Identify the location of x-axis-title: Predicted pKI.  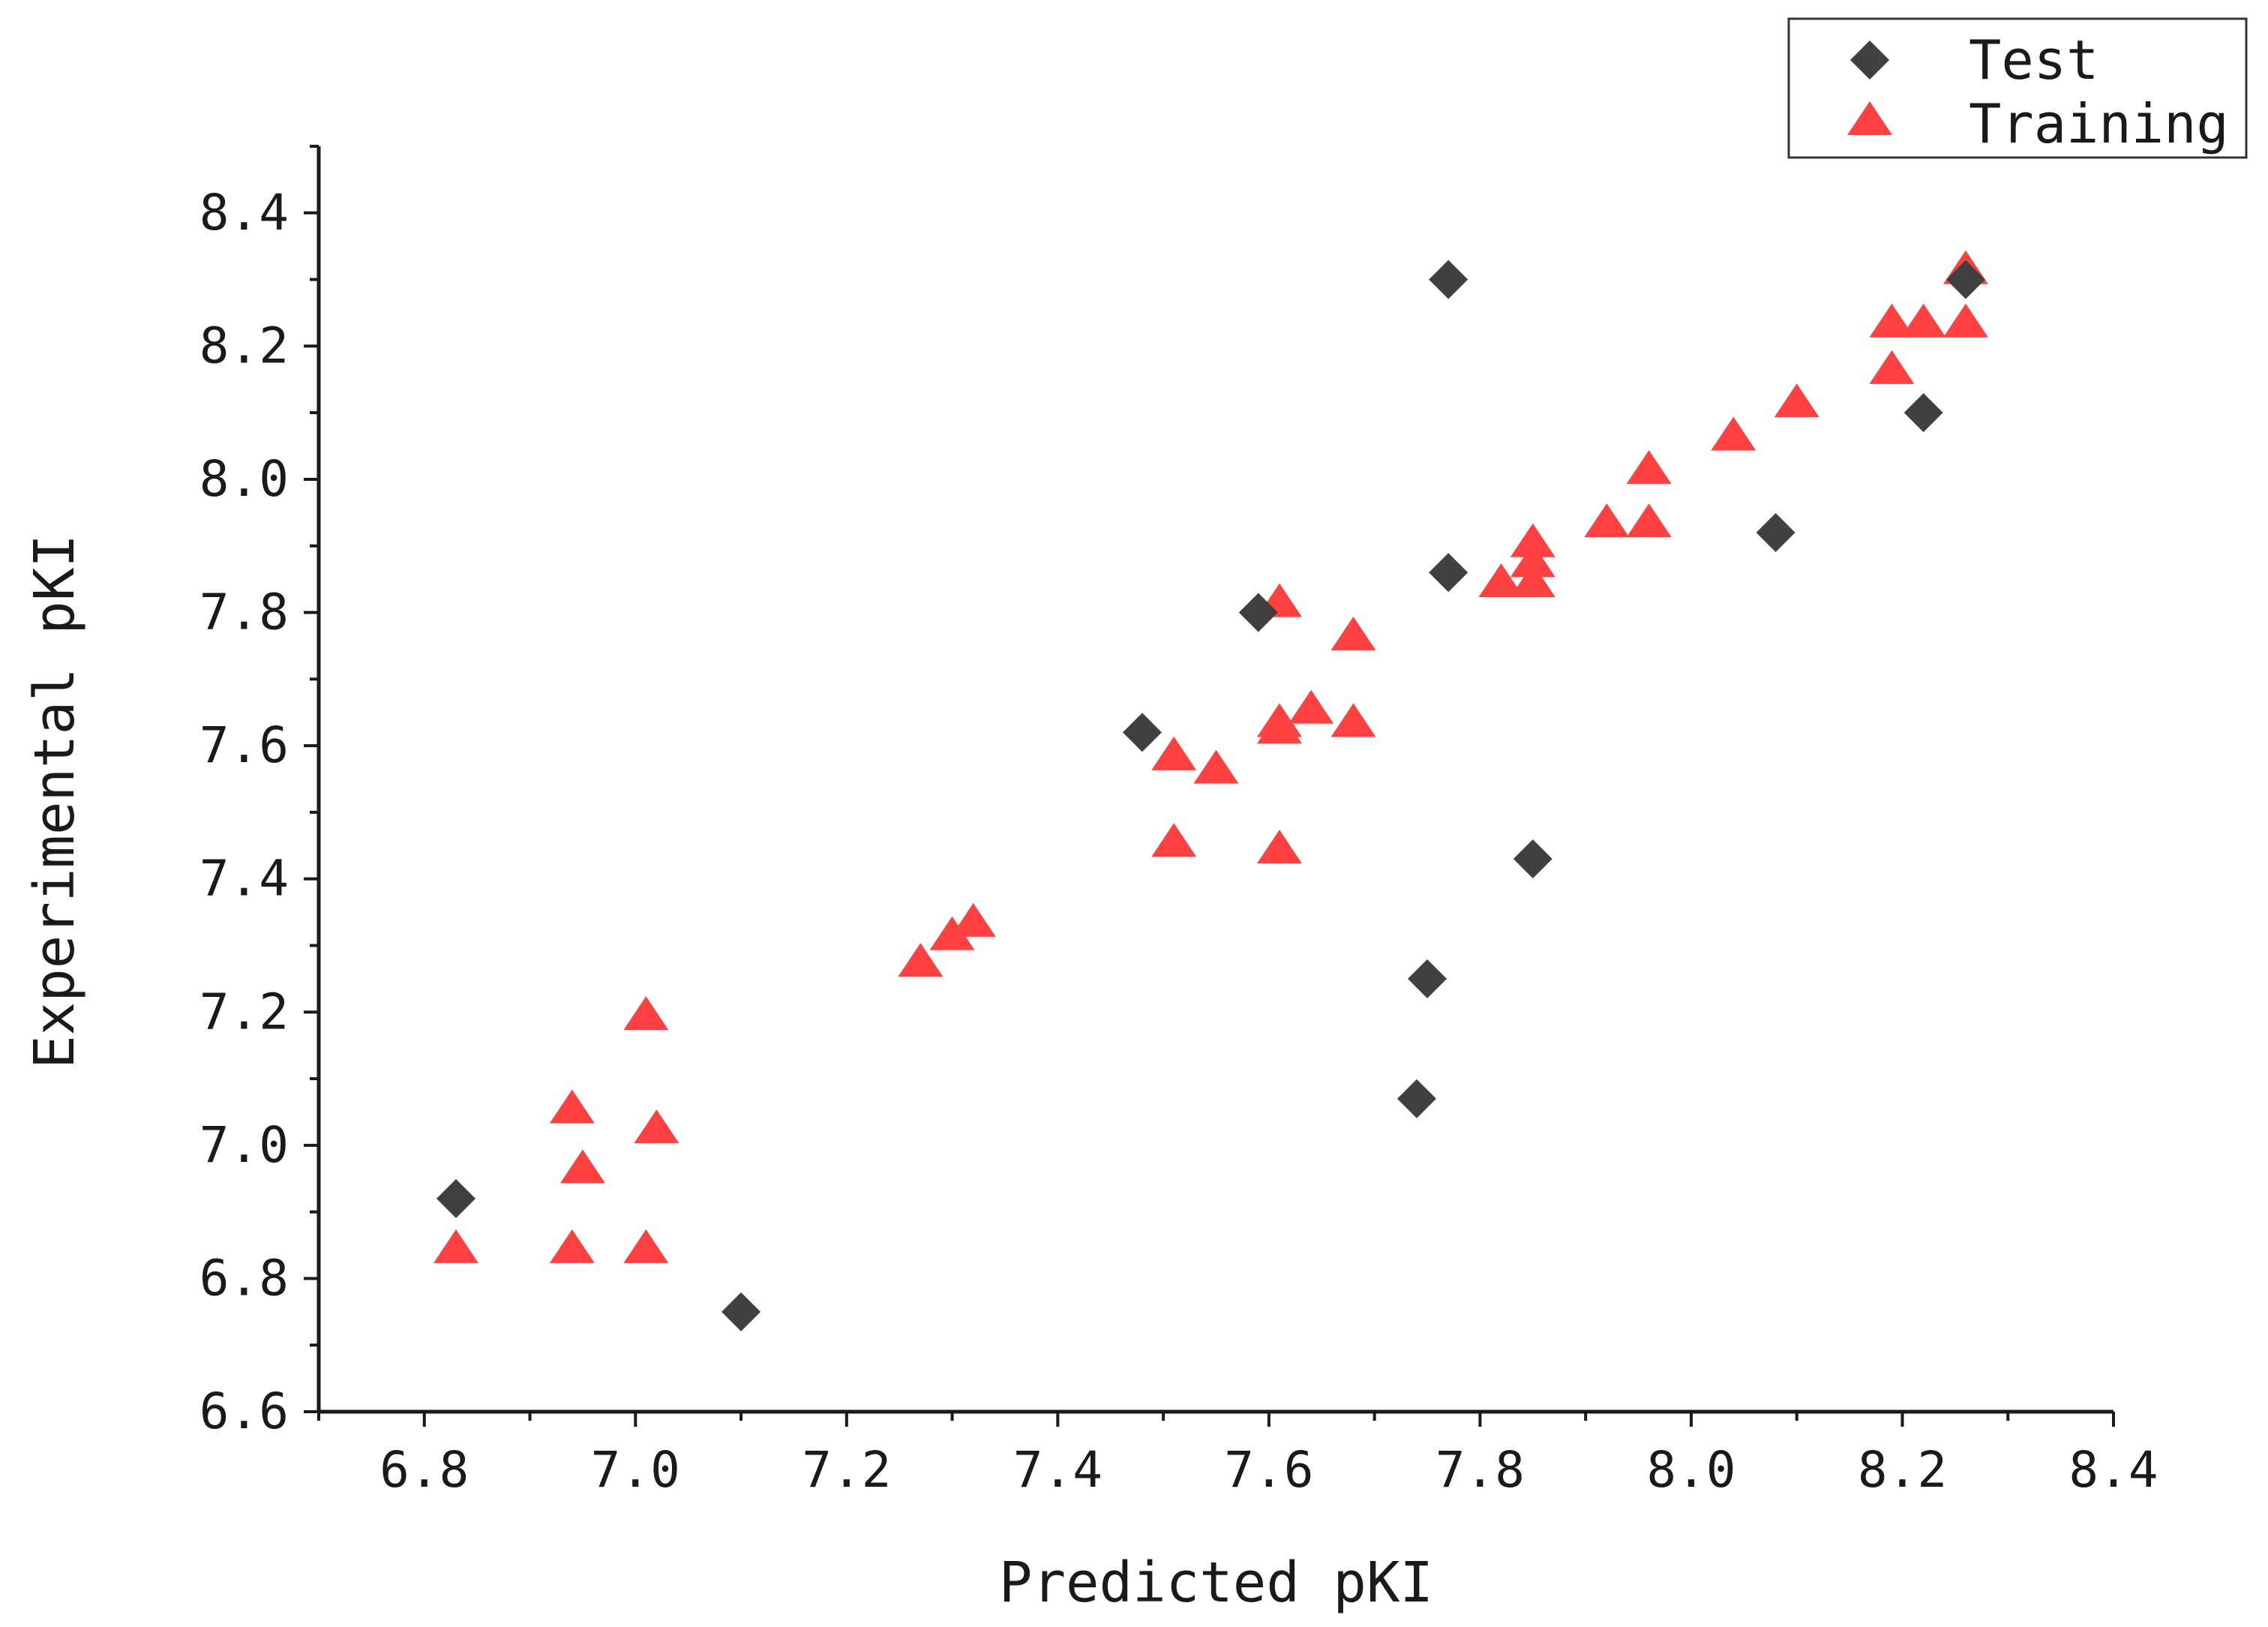
(1216, 1582).